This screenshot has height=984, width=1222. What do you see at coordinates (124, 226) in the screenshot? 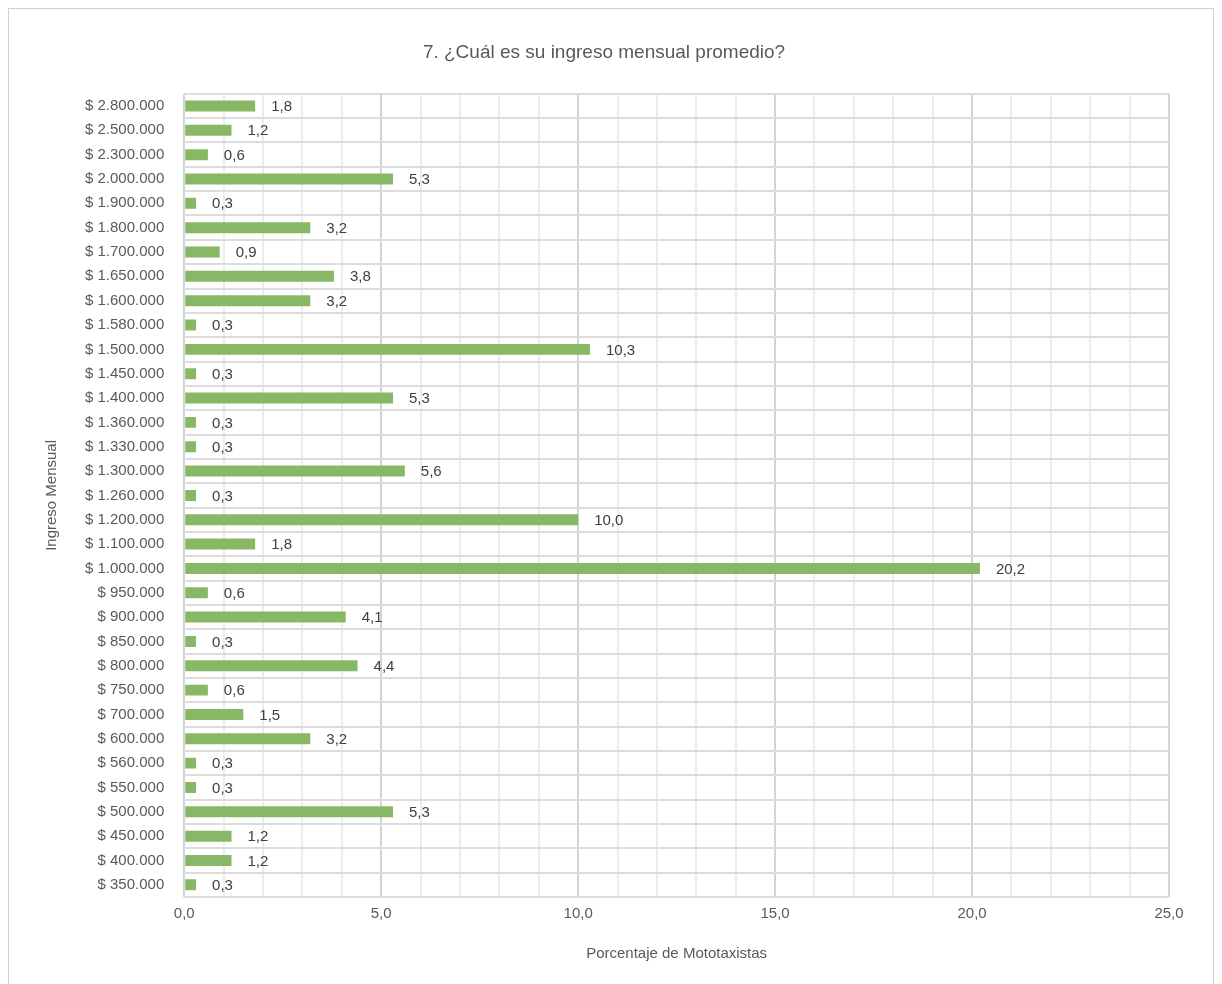
I see `y-tick-label: $ 1.800.000` at bounding box center [124, 226].